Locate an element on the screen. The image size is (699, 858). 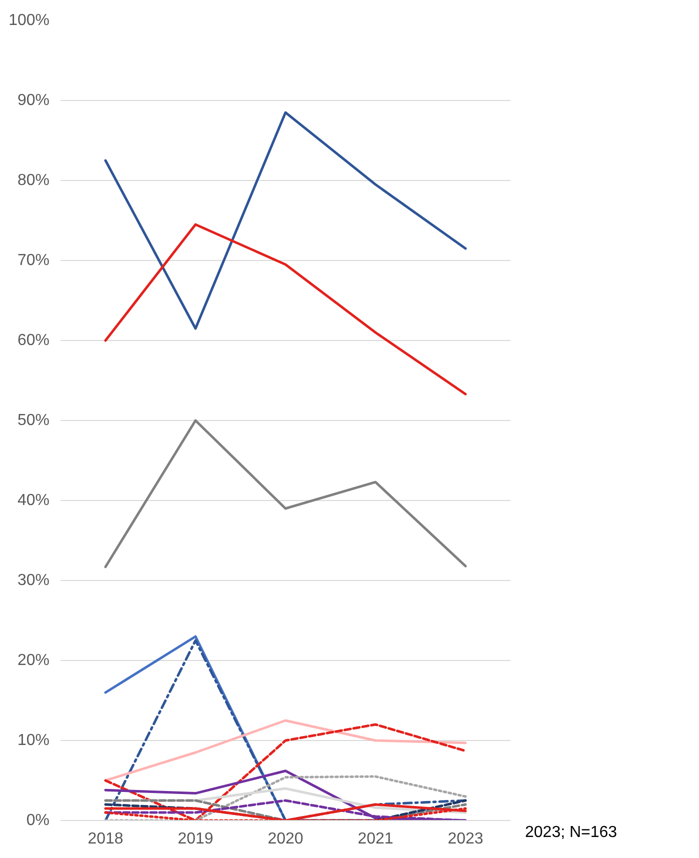
y-tick-label: 40% is located at coordinates (33, 500).